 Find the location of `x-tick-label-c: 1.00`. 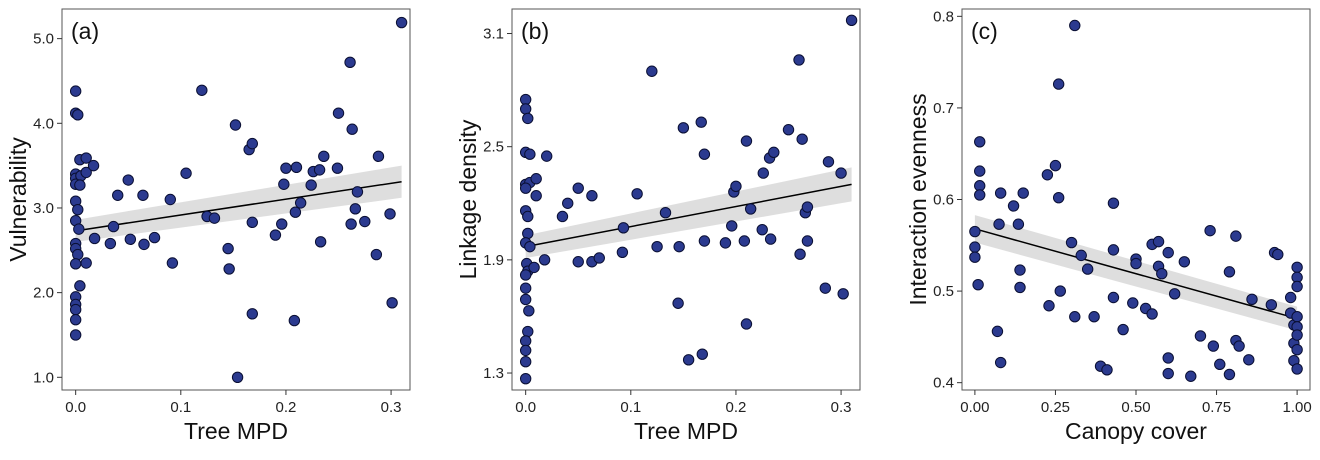

x-tick-label-c: 1.00 is located at coordinates (1297, 407).